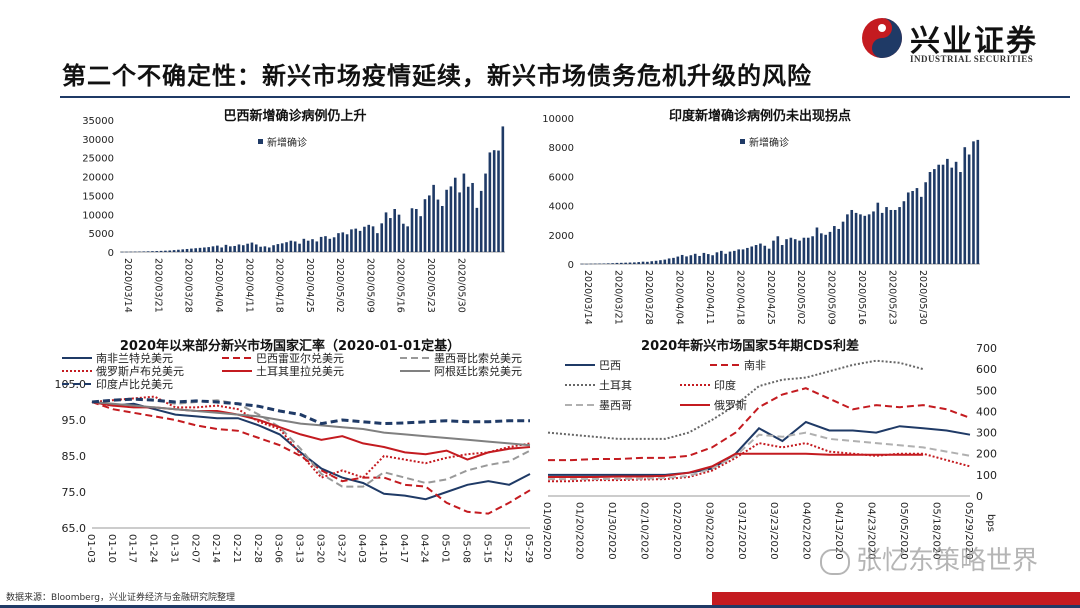  Describe the element at coordinates (578, 531) in the screenshot. I see `x-tick-label: 01/20/2020` at that location.